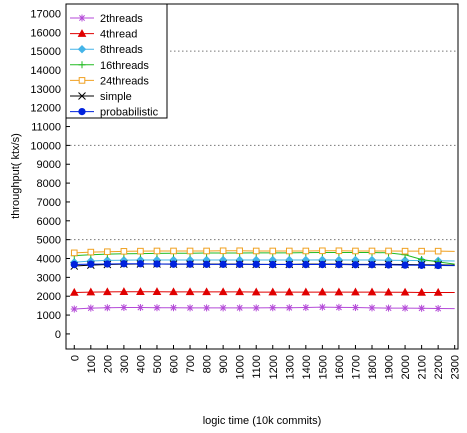  I want to click on y-tick-label: 4000, so click(49, 260).